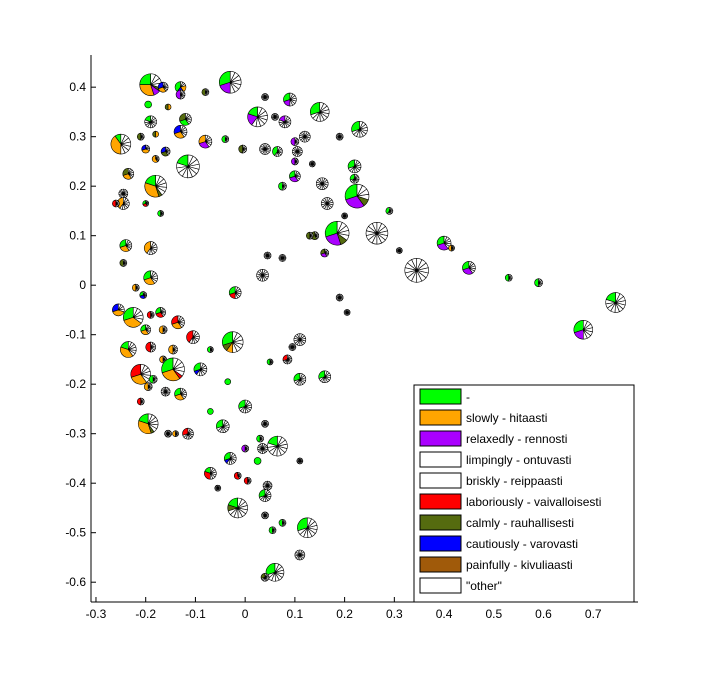 The width and height of the screenshot is (706, 683). Describe the element at coordinates (484, 586) in the screenshot. I see `legend-label: "other"` at that location.